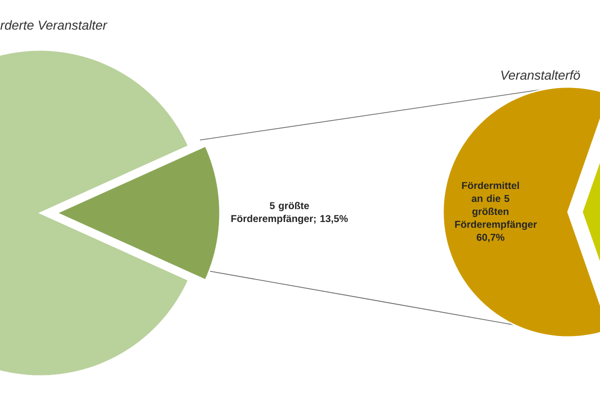 The height and width of the screenshot is (400, 600). Describe the element at coordinates (540, 75) in the screenshot. I see `chart-title: Veranstalterfö` at that location.